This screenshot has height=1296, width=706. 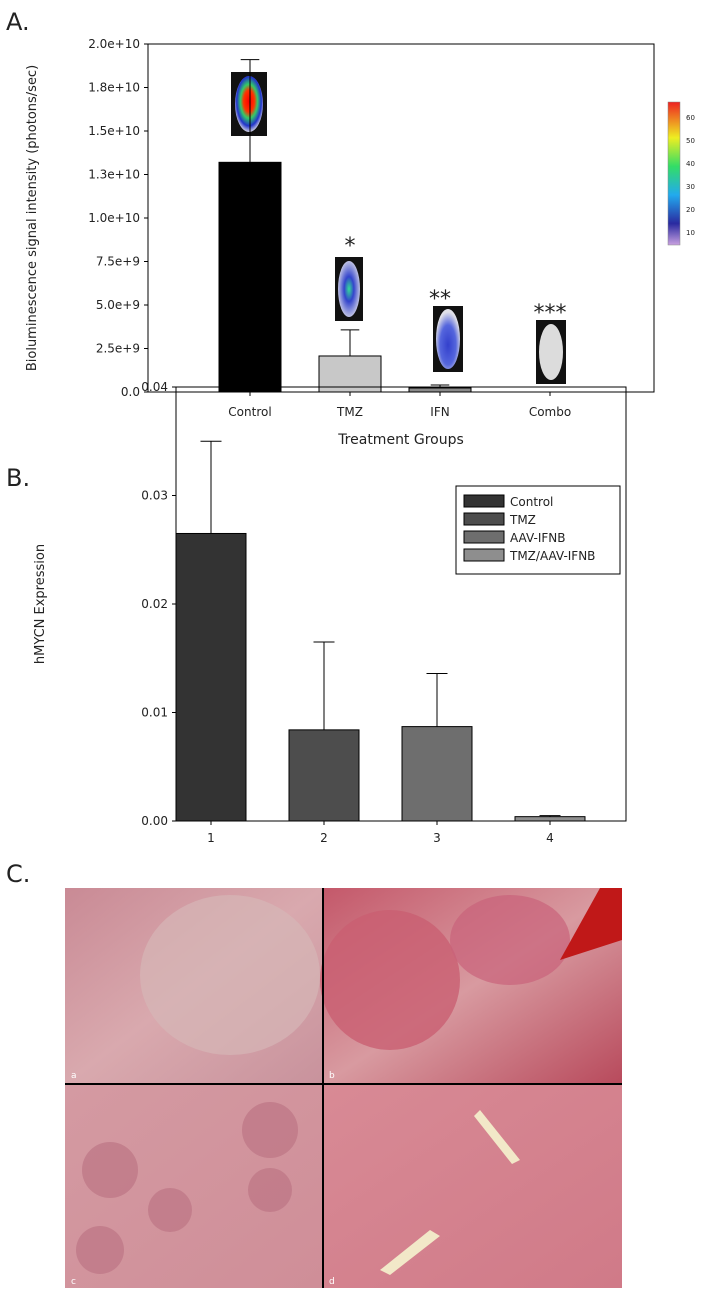 I want to click on micrograph-label: b, so click(x=332, y=1076).